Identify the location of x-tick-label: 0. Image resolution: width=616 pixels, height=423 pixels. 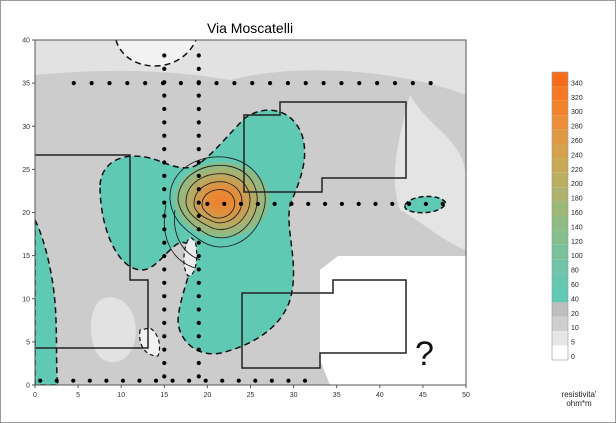
(35, 395).